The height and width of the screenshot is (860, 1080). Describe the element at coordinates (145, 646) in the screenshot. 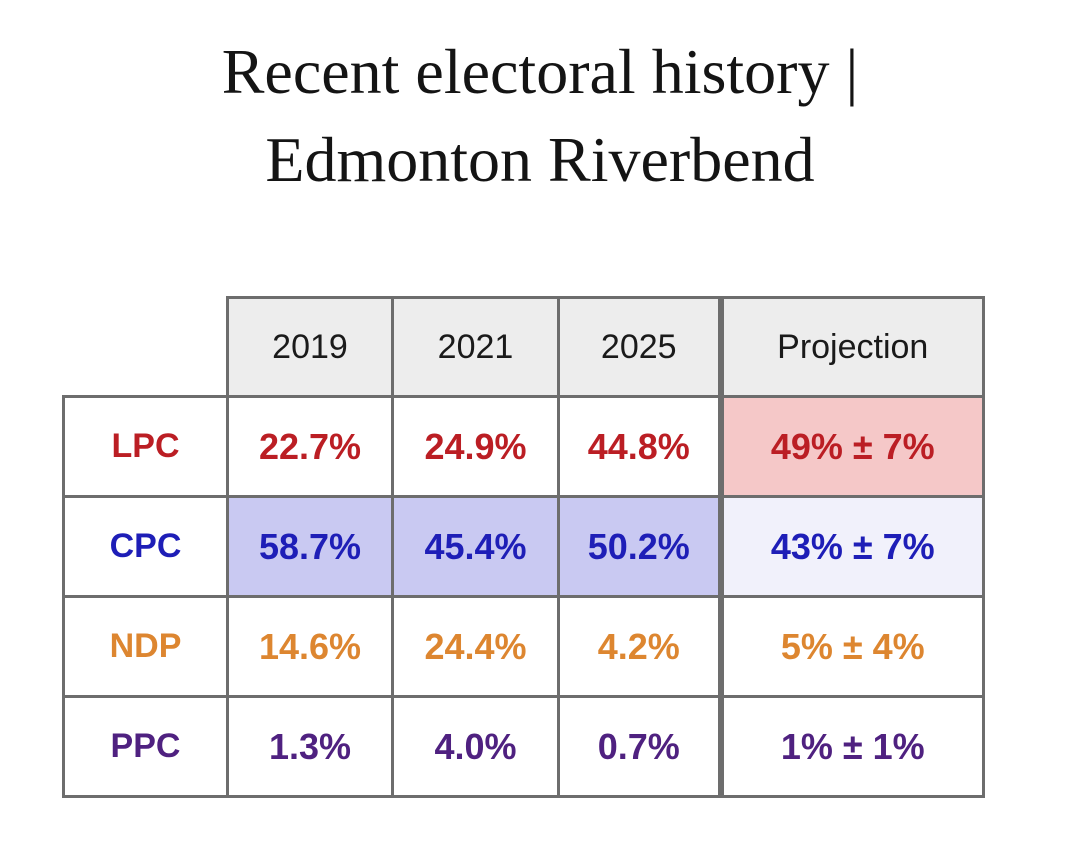

I see `party-label-ndp: NDP` at that location.